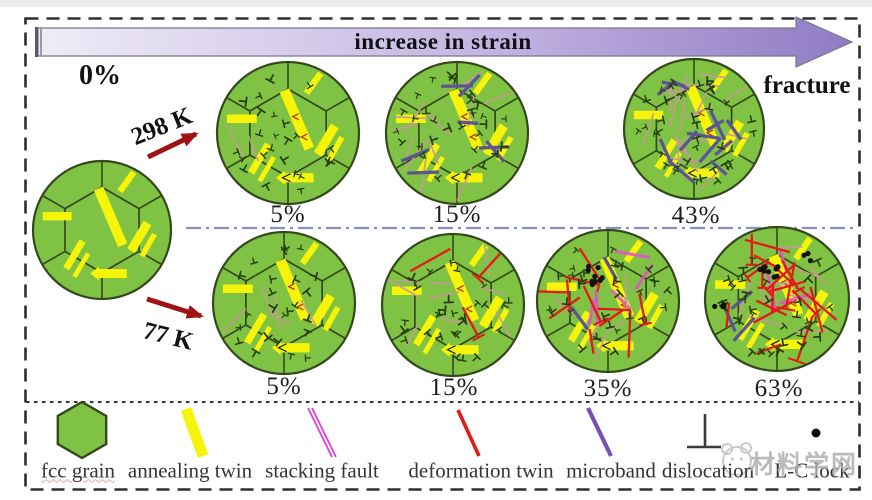 This screenshot has height=500, width=872. What do you see at coordinates (816, 433) in the screenshot?
I see `black-dot-icon` at bounding box center [816, 433].